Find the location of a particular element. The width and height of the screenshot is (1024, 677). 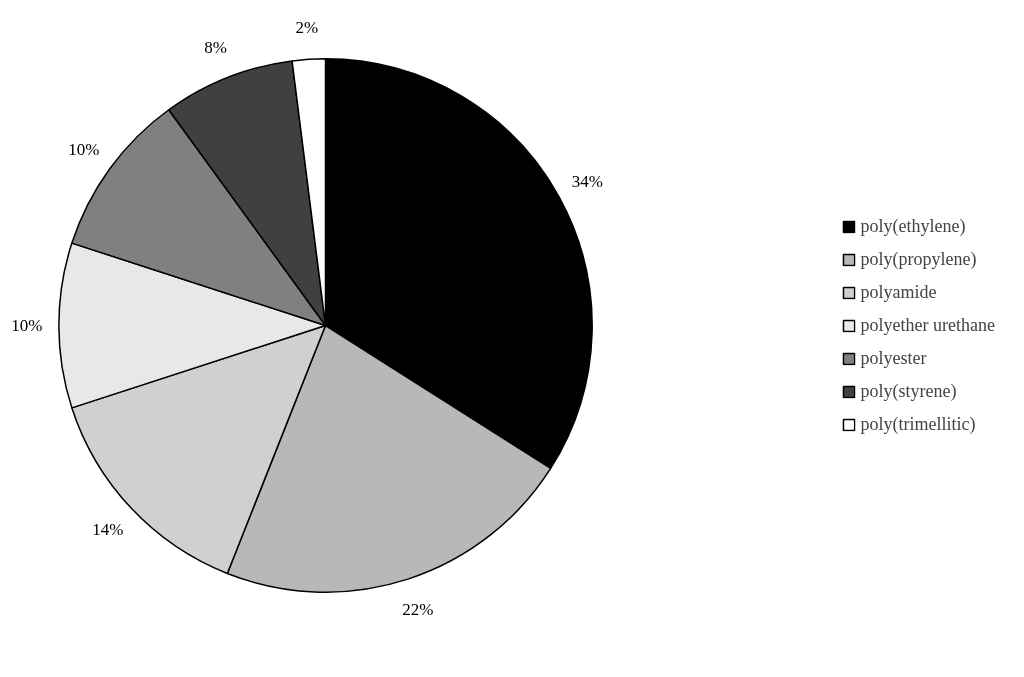

legend-label: polyether urethane is located at coordinates (927, 325).